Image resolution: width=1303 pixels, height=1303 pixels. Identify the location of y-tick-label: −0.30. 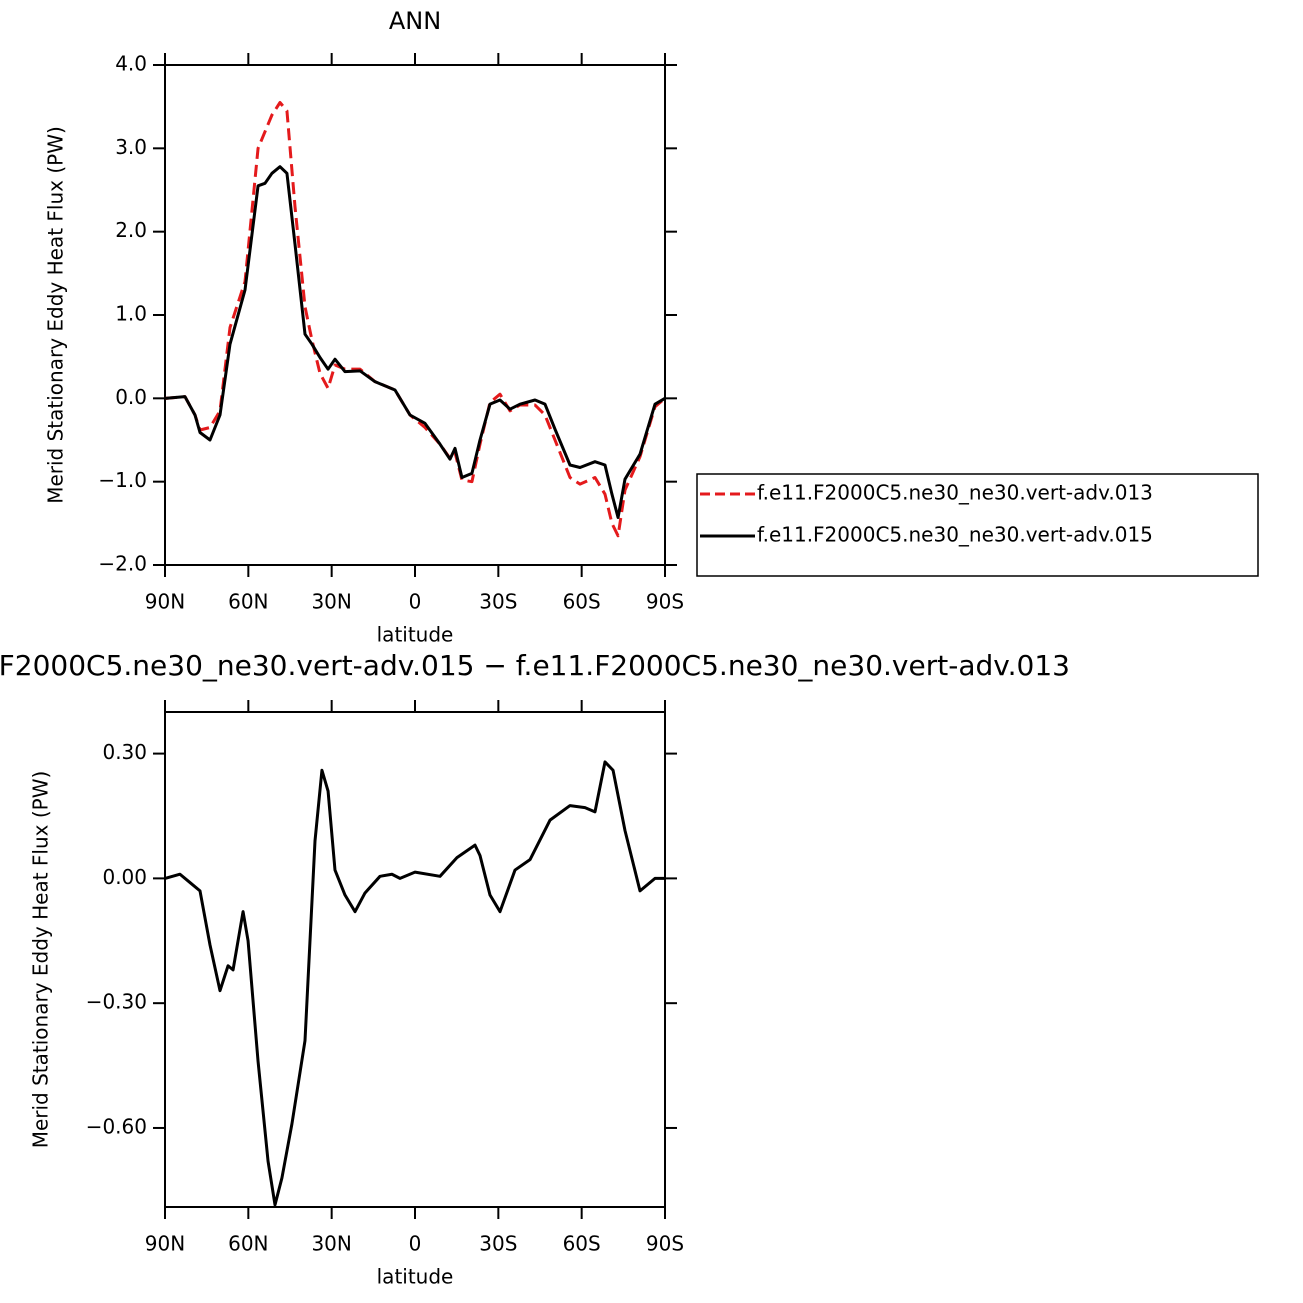
(116, 1002).